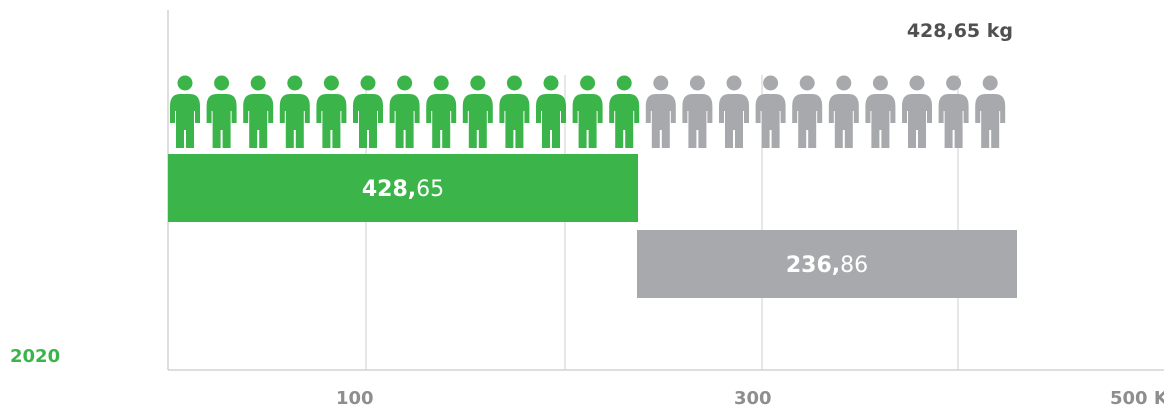 This screenshot has width=1164, height=409. I want to click on x-tick-label: 100, so click(355, 398).